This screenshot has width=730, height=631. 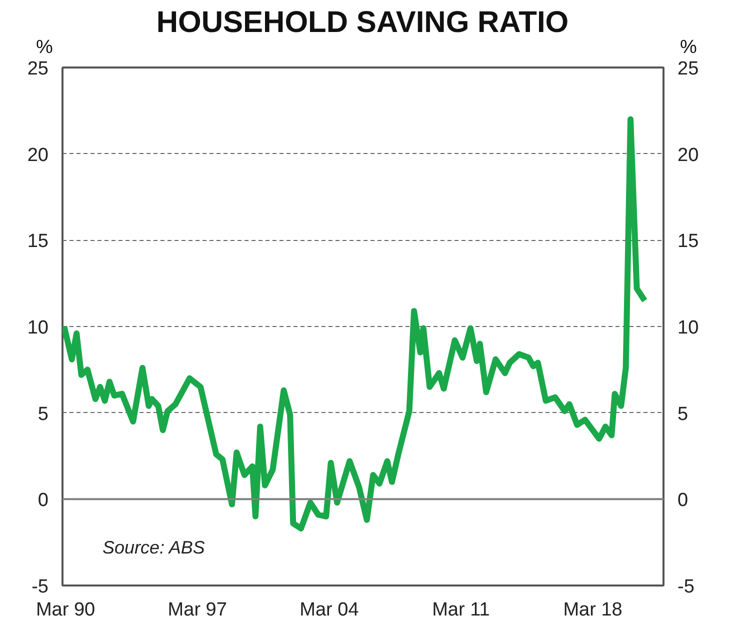 What do you see at coordinates (38, 69) in the screenshot?
I see `y-tick-label: 25` at bounding box center [38, 69].